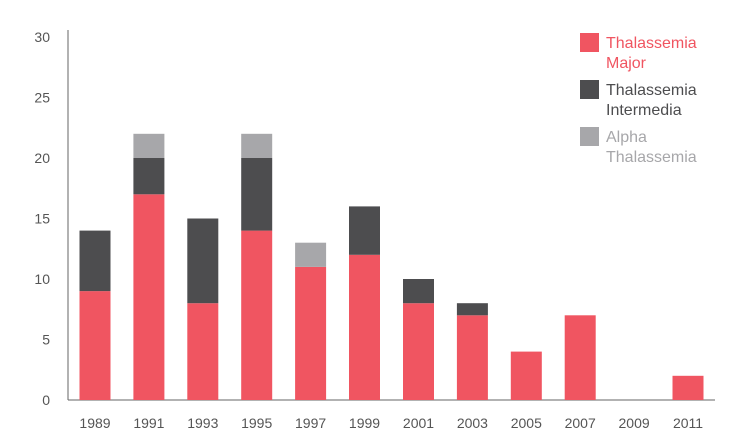  Describe the element at coordinates (148, 423) in the screenshot. I see `x-tick-label: 1991` at that location.